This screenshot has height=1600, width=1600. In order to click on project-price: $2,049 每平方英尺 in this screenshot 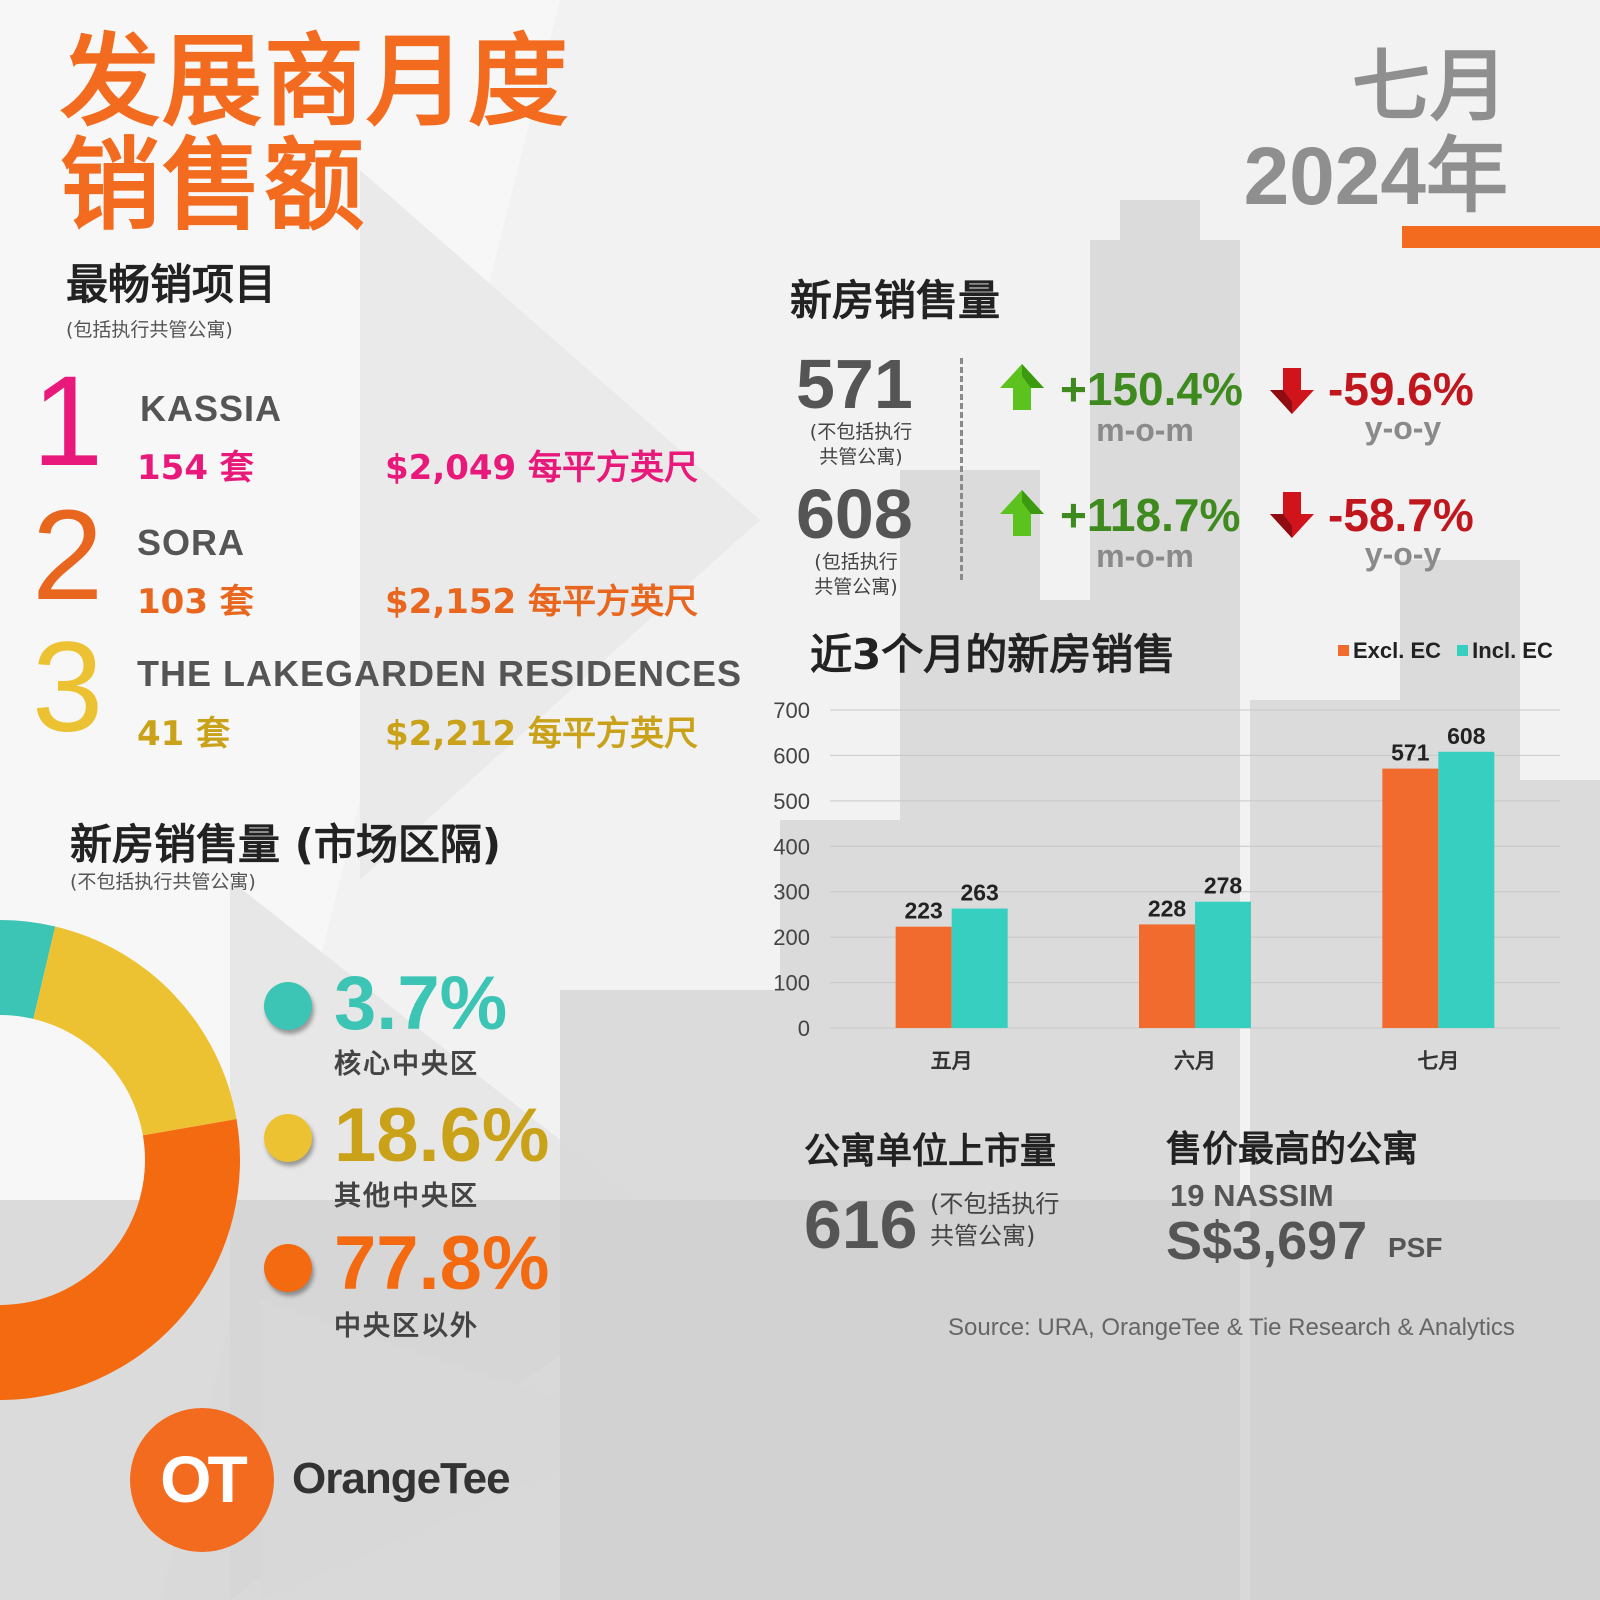, I will do `click(542, 468)`.